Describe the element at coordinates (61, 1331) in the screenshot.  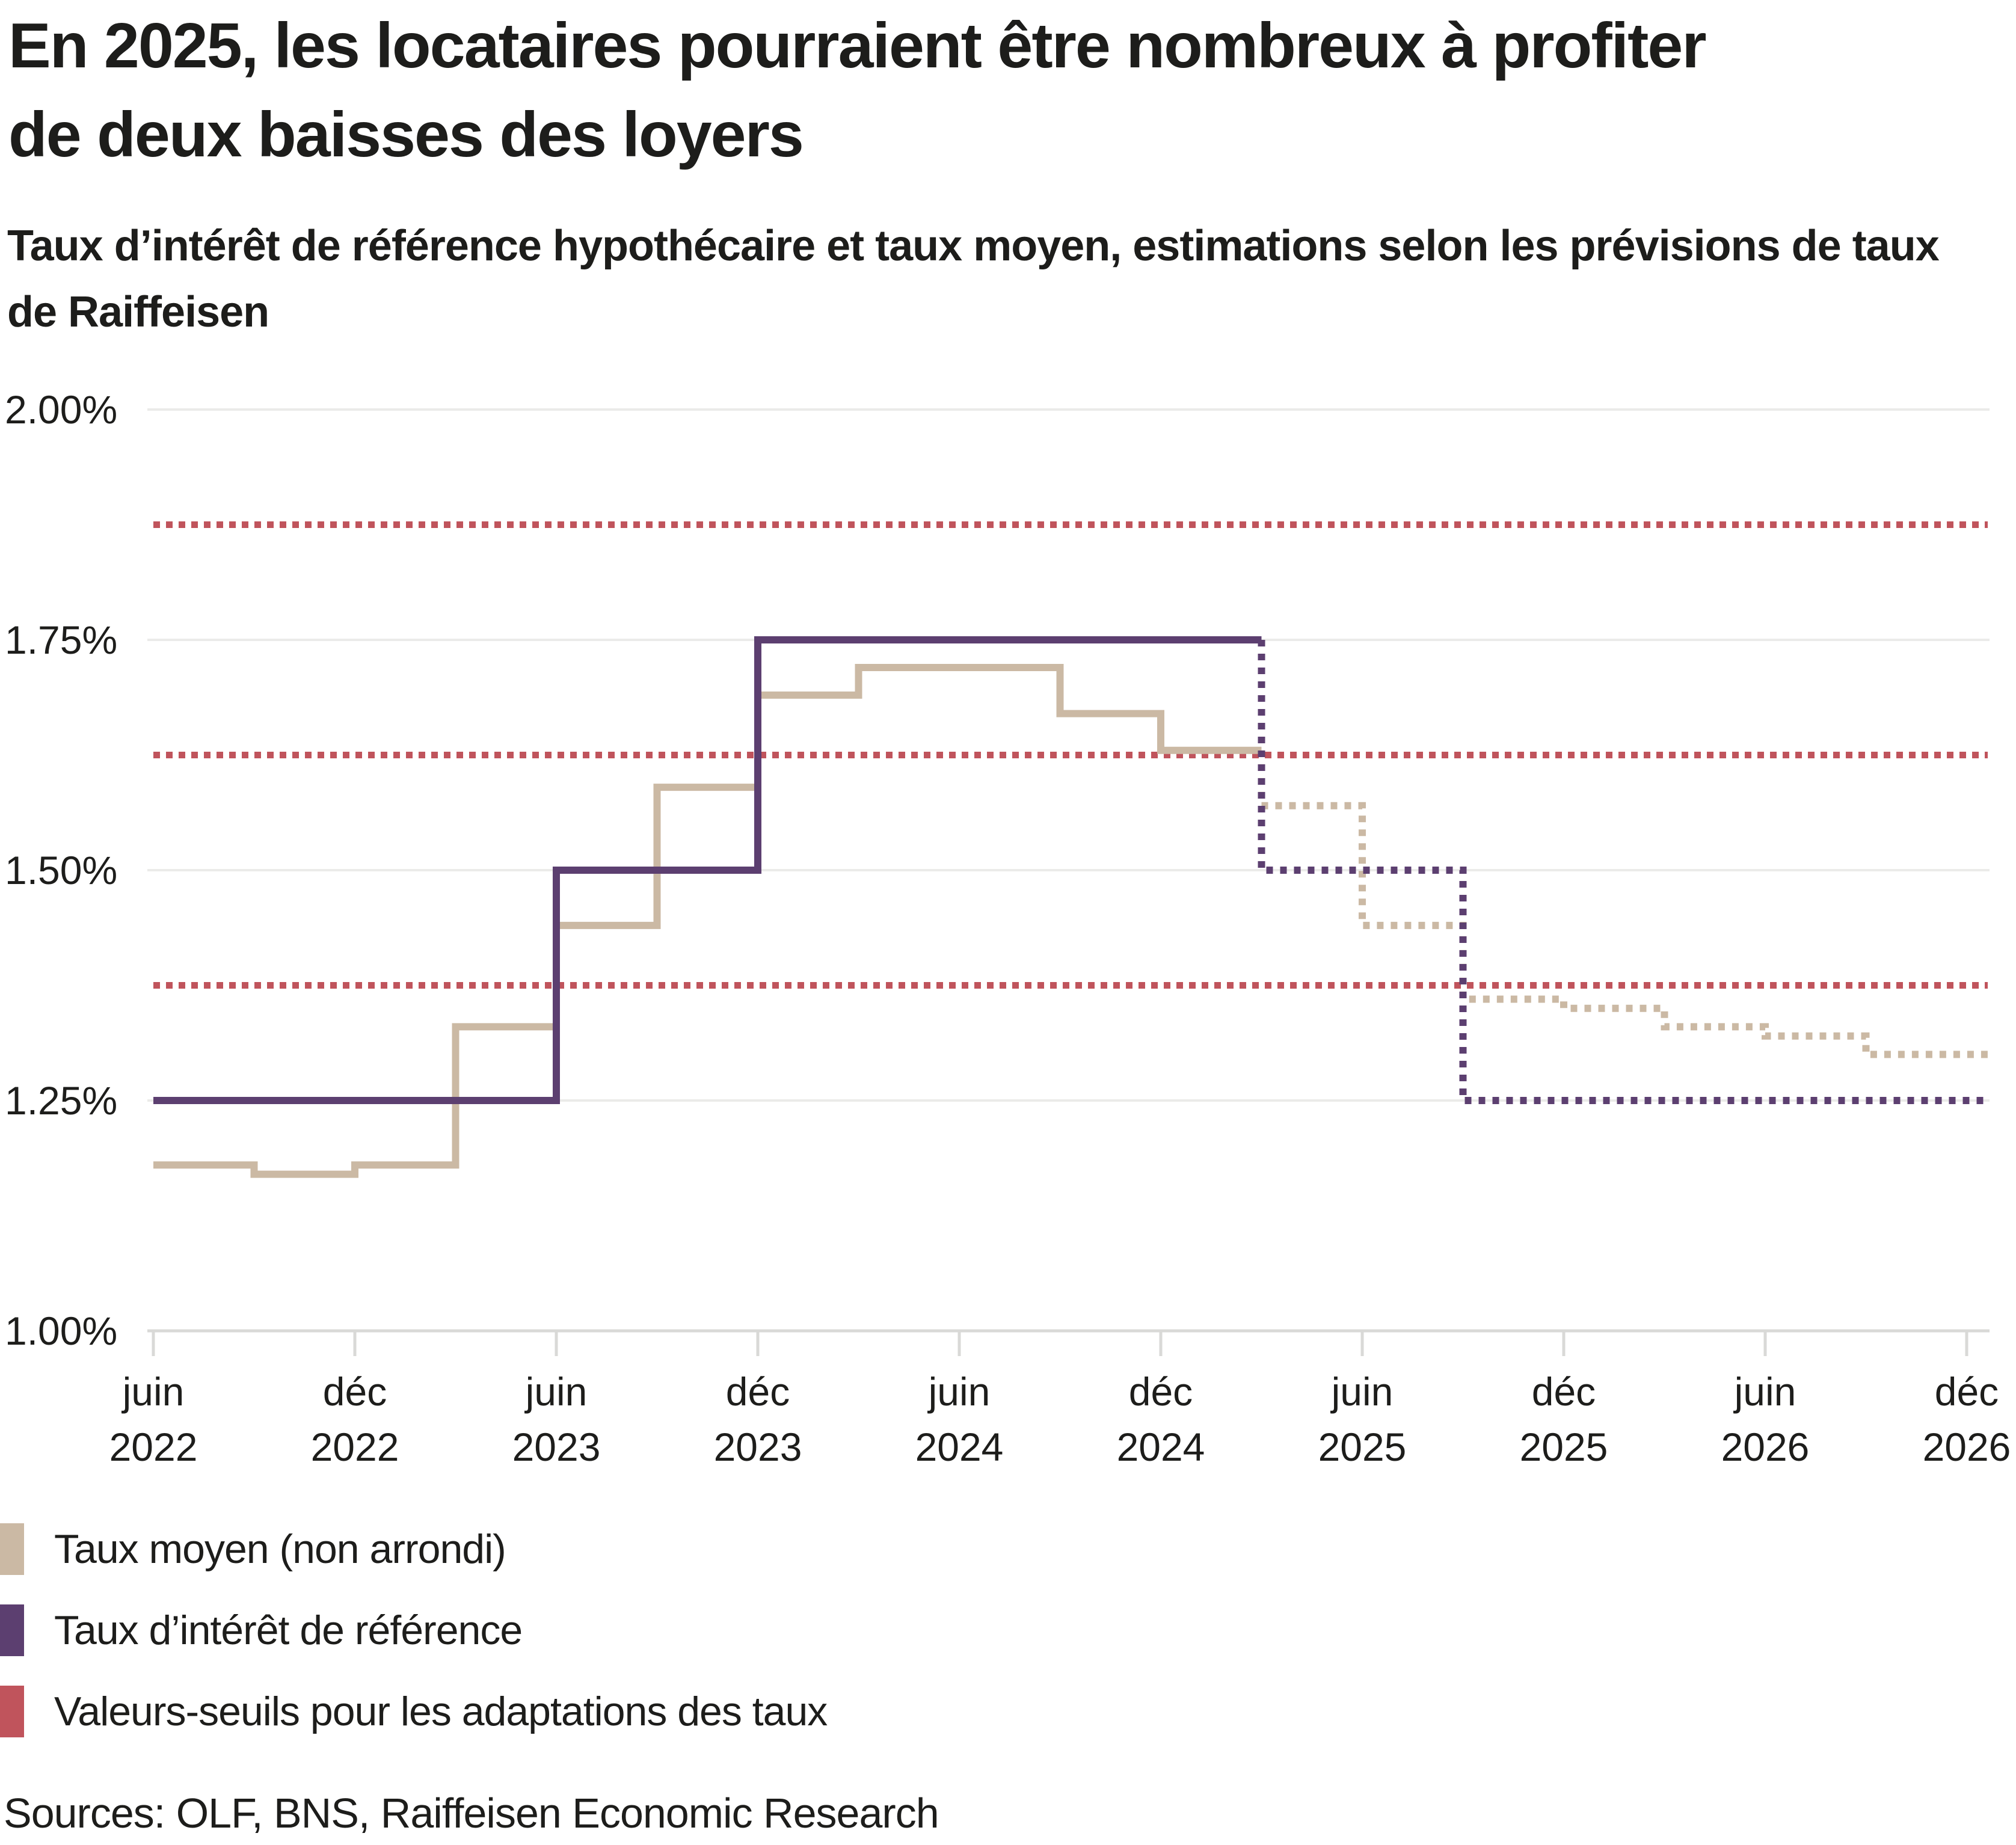
I see `y-axis-label: 1.00%` at that location.